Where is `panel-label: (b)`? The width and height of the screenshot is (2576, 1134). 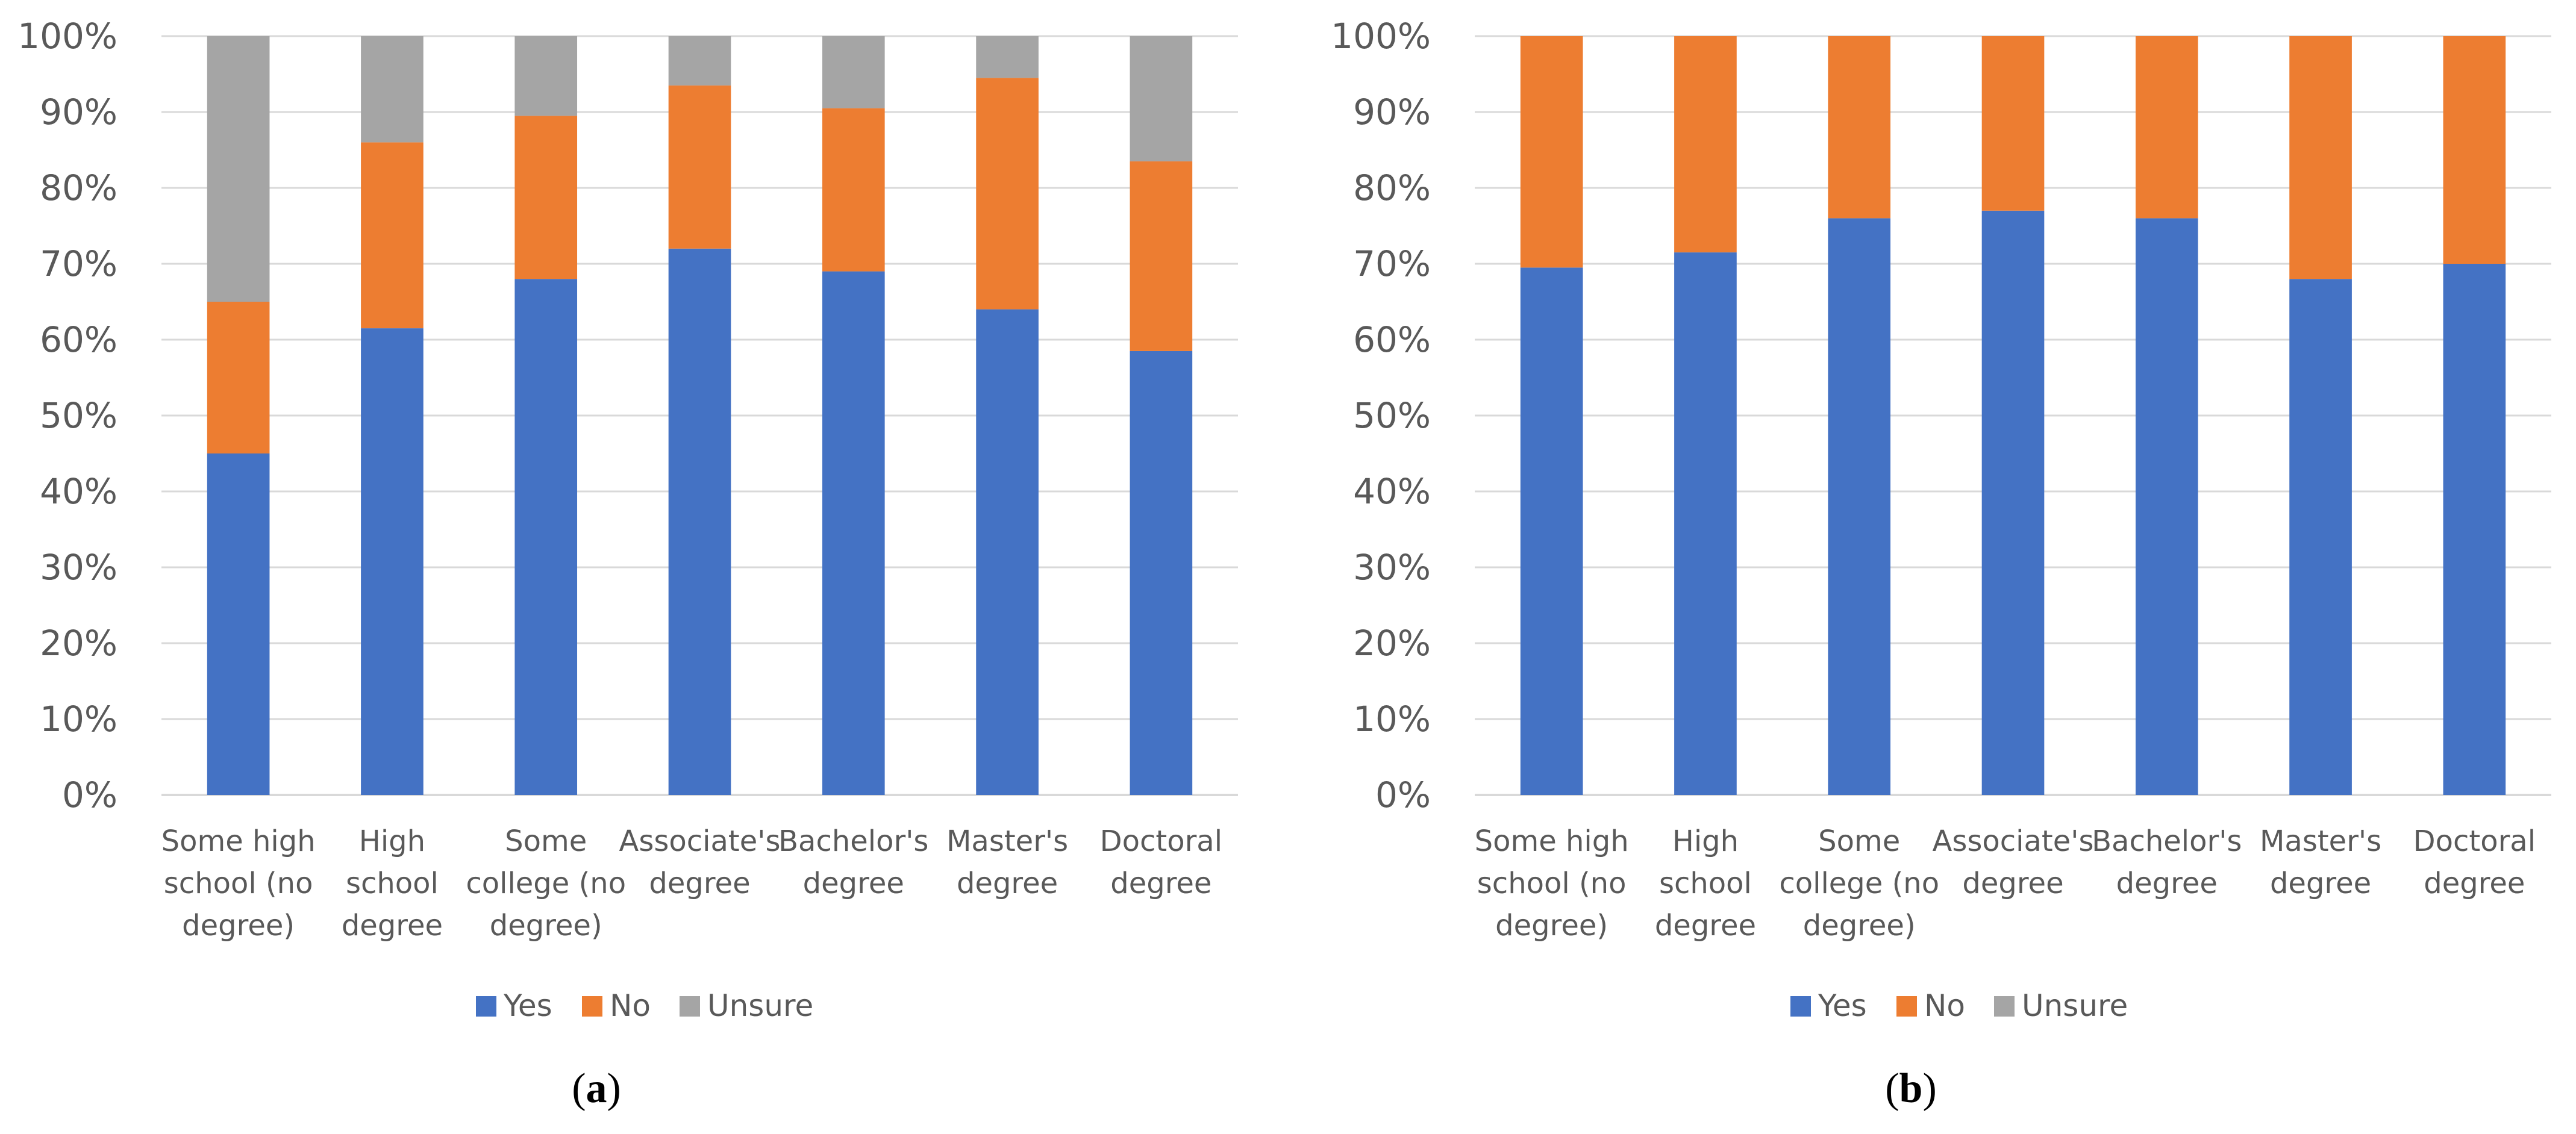
panel-label: (b) is located at coordinates (1911, 1089).